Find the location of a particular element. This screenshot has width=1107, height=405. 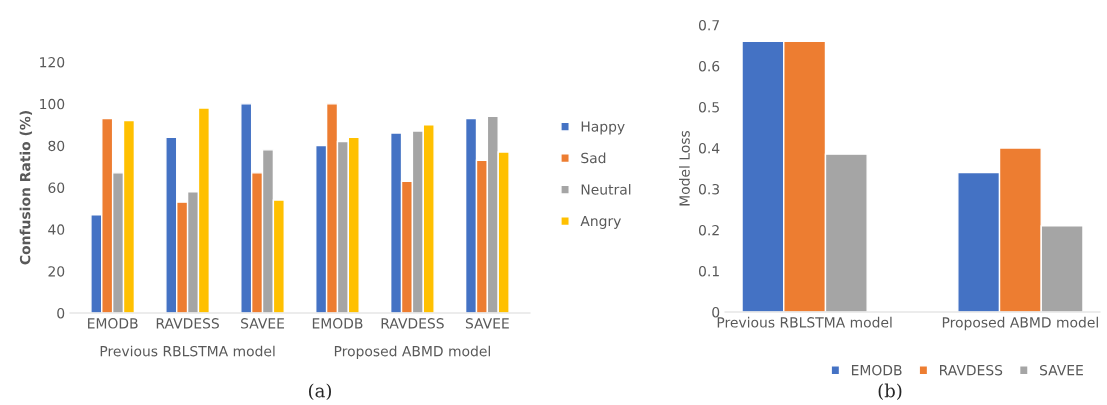

text: (b) is located at coordinates (890, 392).